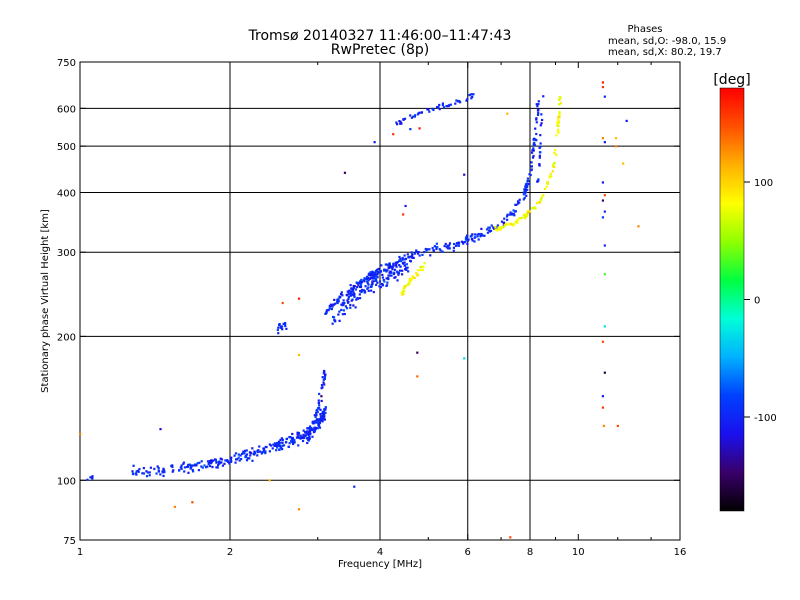 Image resolution: width=800 pixels, height=600 pixels. Describe the element at coordinates (66, 63) in the screenshot. I see `y-tick-label: 750` at that location.